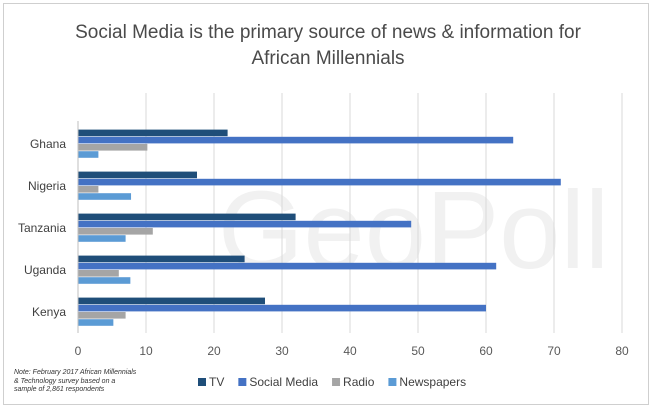 This screenshot has height=410, width=654. Describe the element at coordinates (282, 351) in the screenshot. I see `x-tick-label: 30` at that location.